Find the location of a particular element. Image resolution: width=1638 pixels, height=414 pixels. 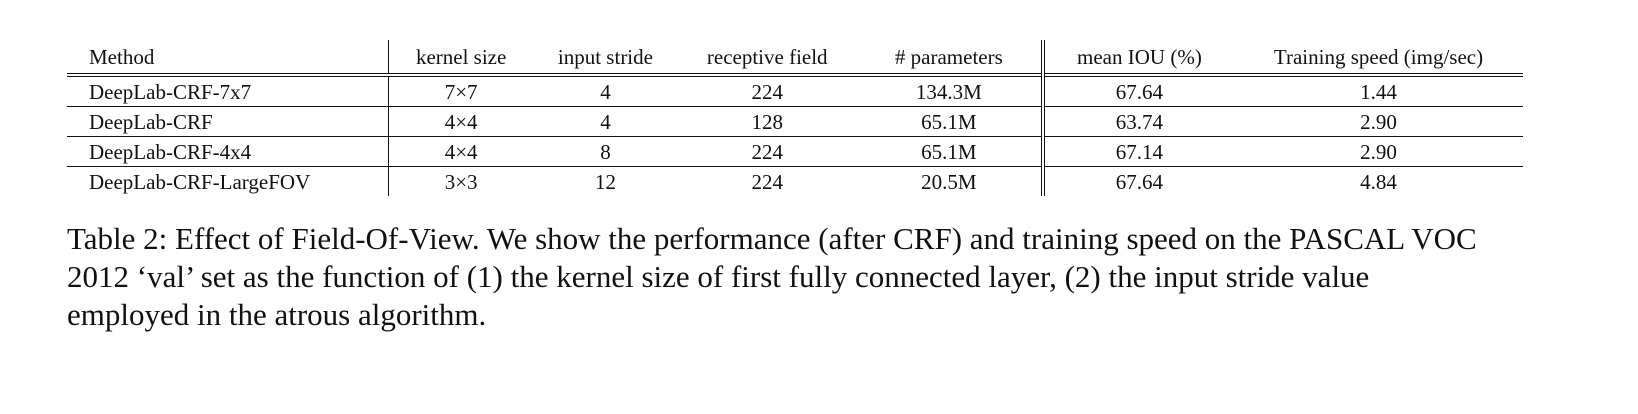

header-receptive-field: receptive field is located at coordinates (767, 56).